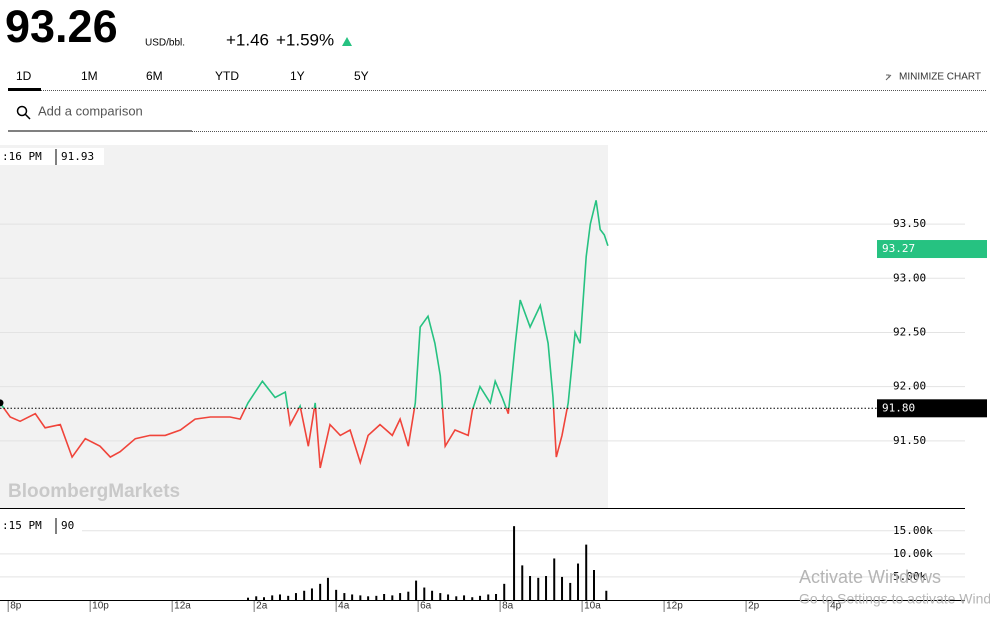 Image resolution: width=990 pixels, height=618 pixels. I want to click on y-tick-label: 15.00k, so click(913, 530).